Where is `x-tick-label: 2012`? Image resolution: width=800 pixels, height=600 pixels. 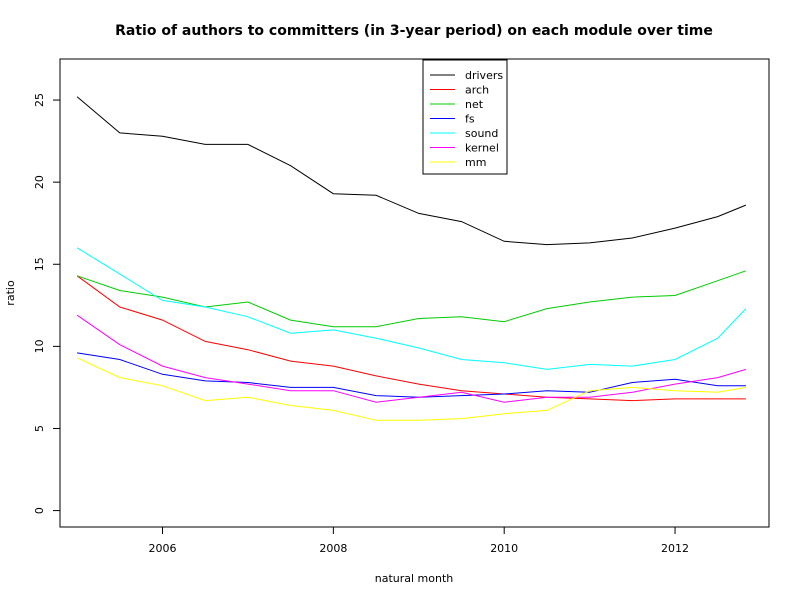 x-tick-label: 2012 is located at coordinates (675, 548).